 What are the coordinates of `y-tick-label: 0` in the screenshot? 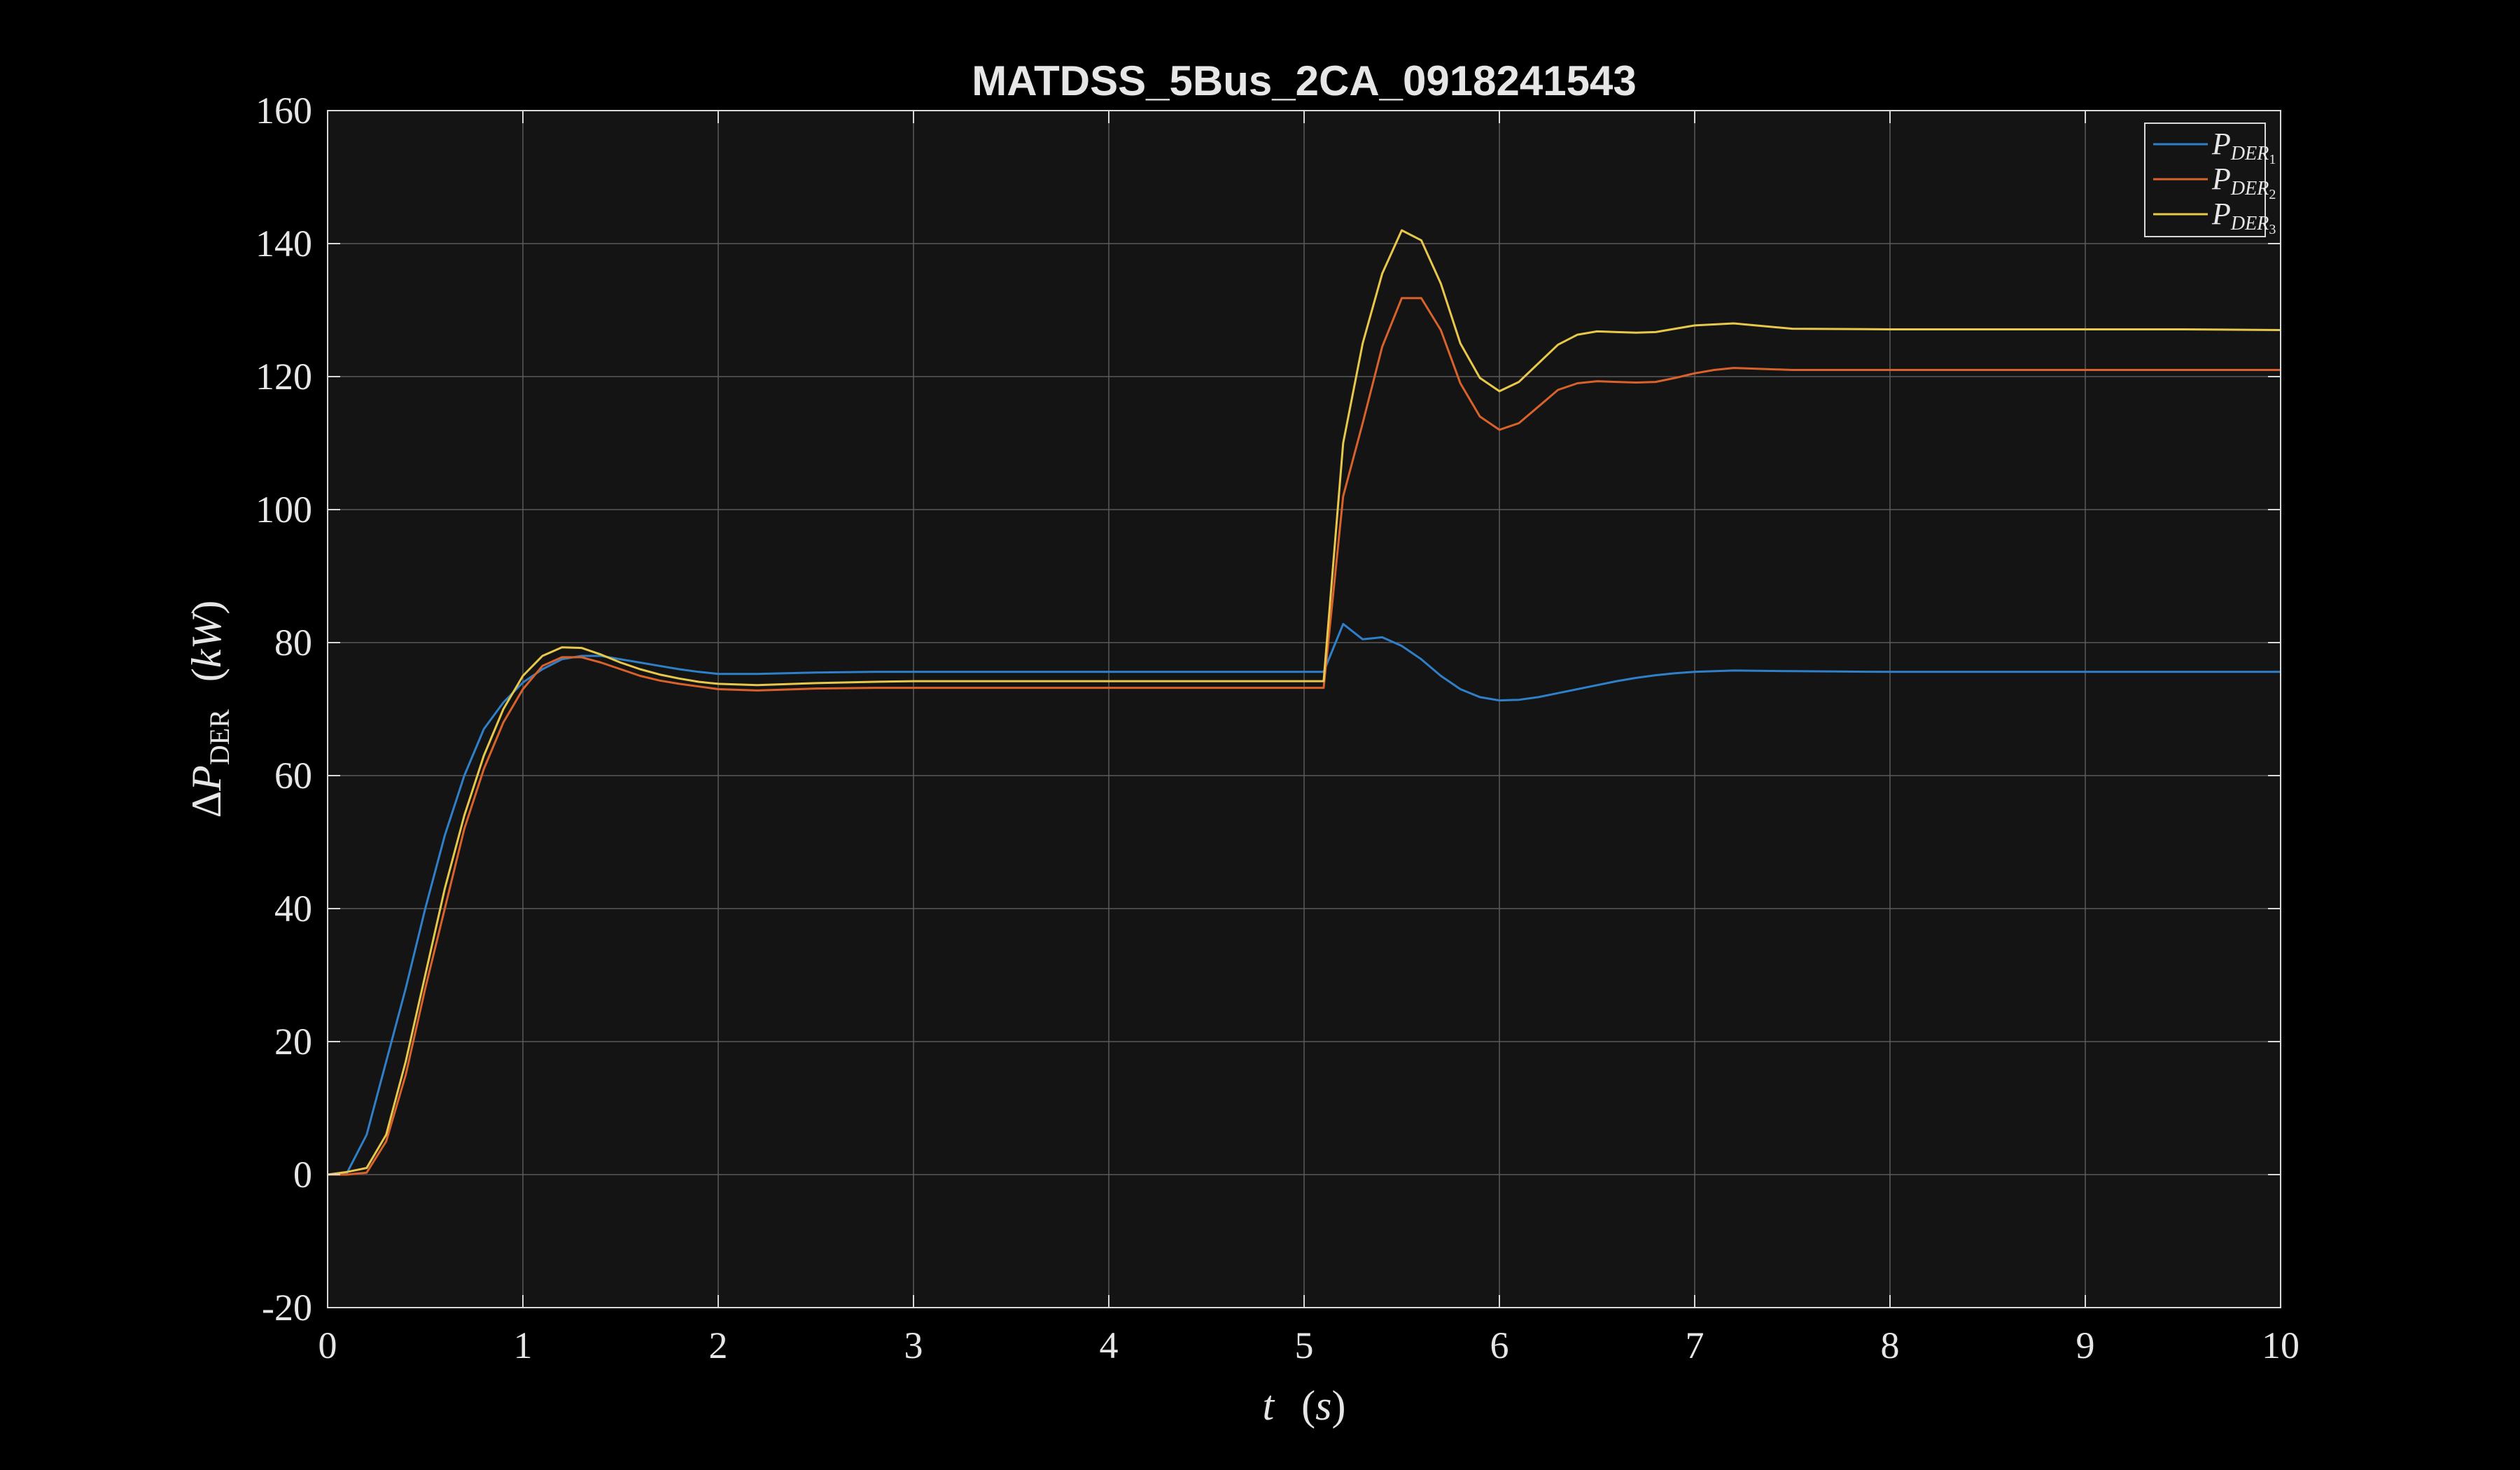 It's located at (302, 1175).